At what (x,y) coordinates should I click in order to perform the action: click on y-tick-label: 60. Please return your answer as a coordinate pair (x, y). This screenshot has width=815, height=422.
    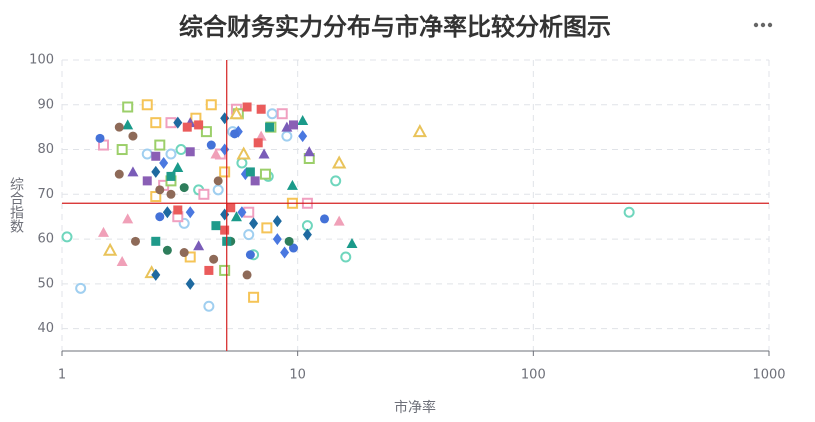
    Looking at the image, I should click on (45, 239).